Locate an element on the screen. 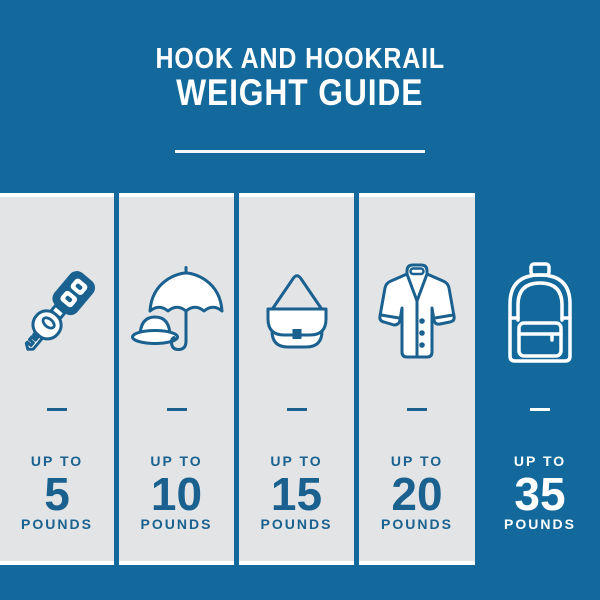  backpack-icon is located at coordinates (540, 312).